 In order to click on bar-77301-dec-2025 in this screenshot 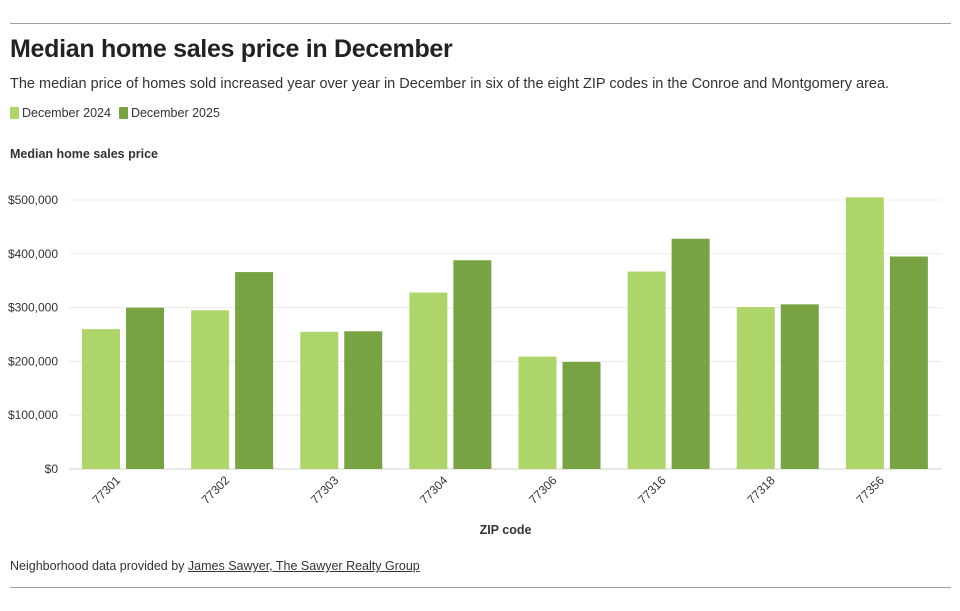, I will do `click(145, 388)`.